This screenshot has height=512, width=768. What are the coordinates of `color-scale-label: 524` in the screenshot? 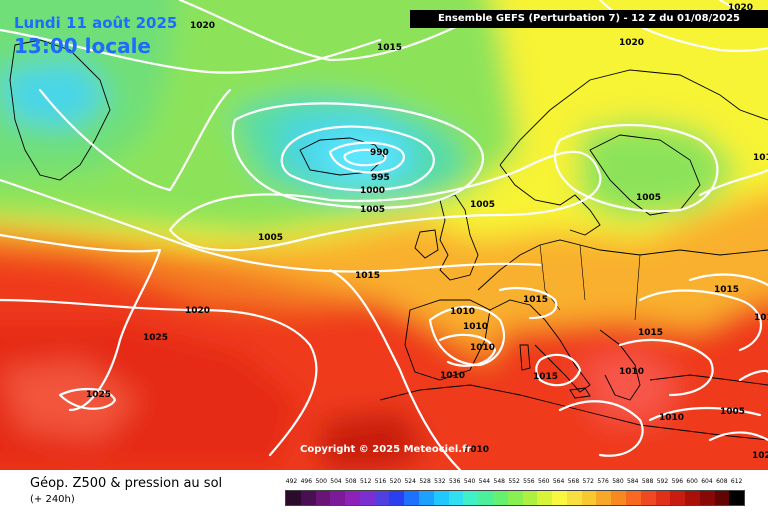 It's located at (410, 481).